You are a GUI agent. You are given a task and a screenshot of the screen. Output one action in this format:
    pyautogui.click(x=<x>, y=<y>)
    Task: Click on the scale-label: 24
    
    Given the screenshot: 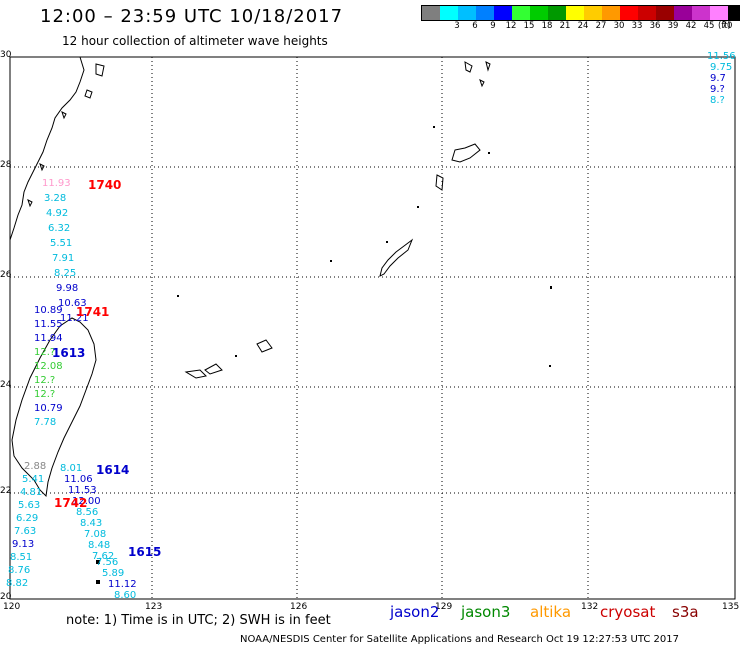 What is the action you would take?
    pyautogui.click(x=583, y=26)
    